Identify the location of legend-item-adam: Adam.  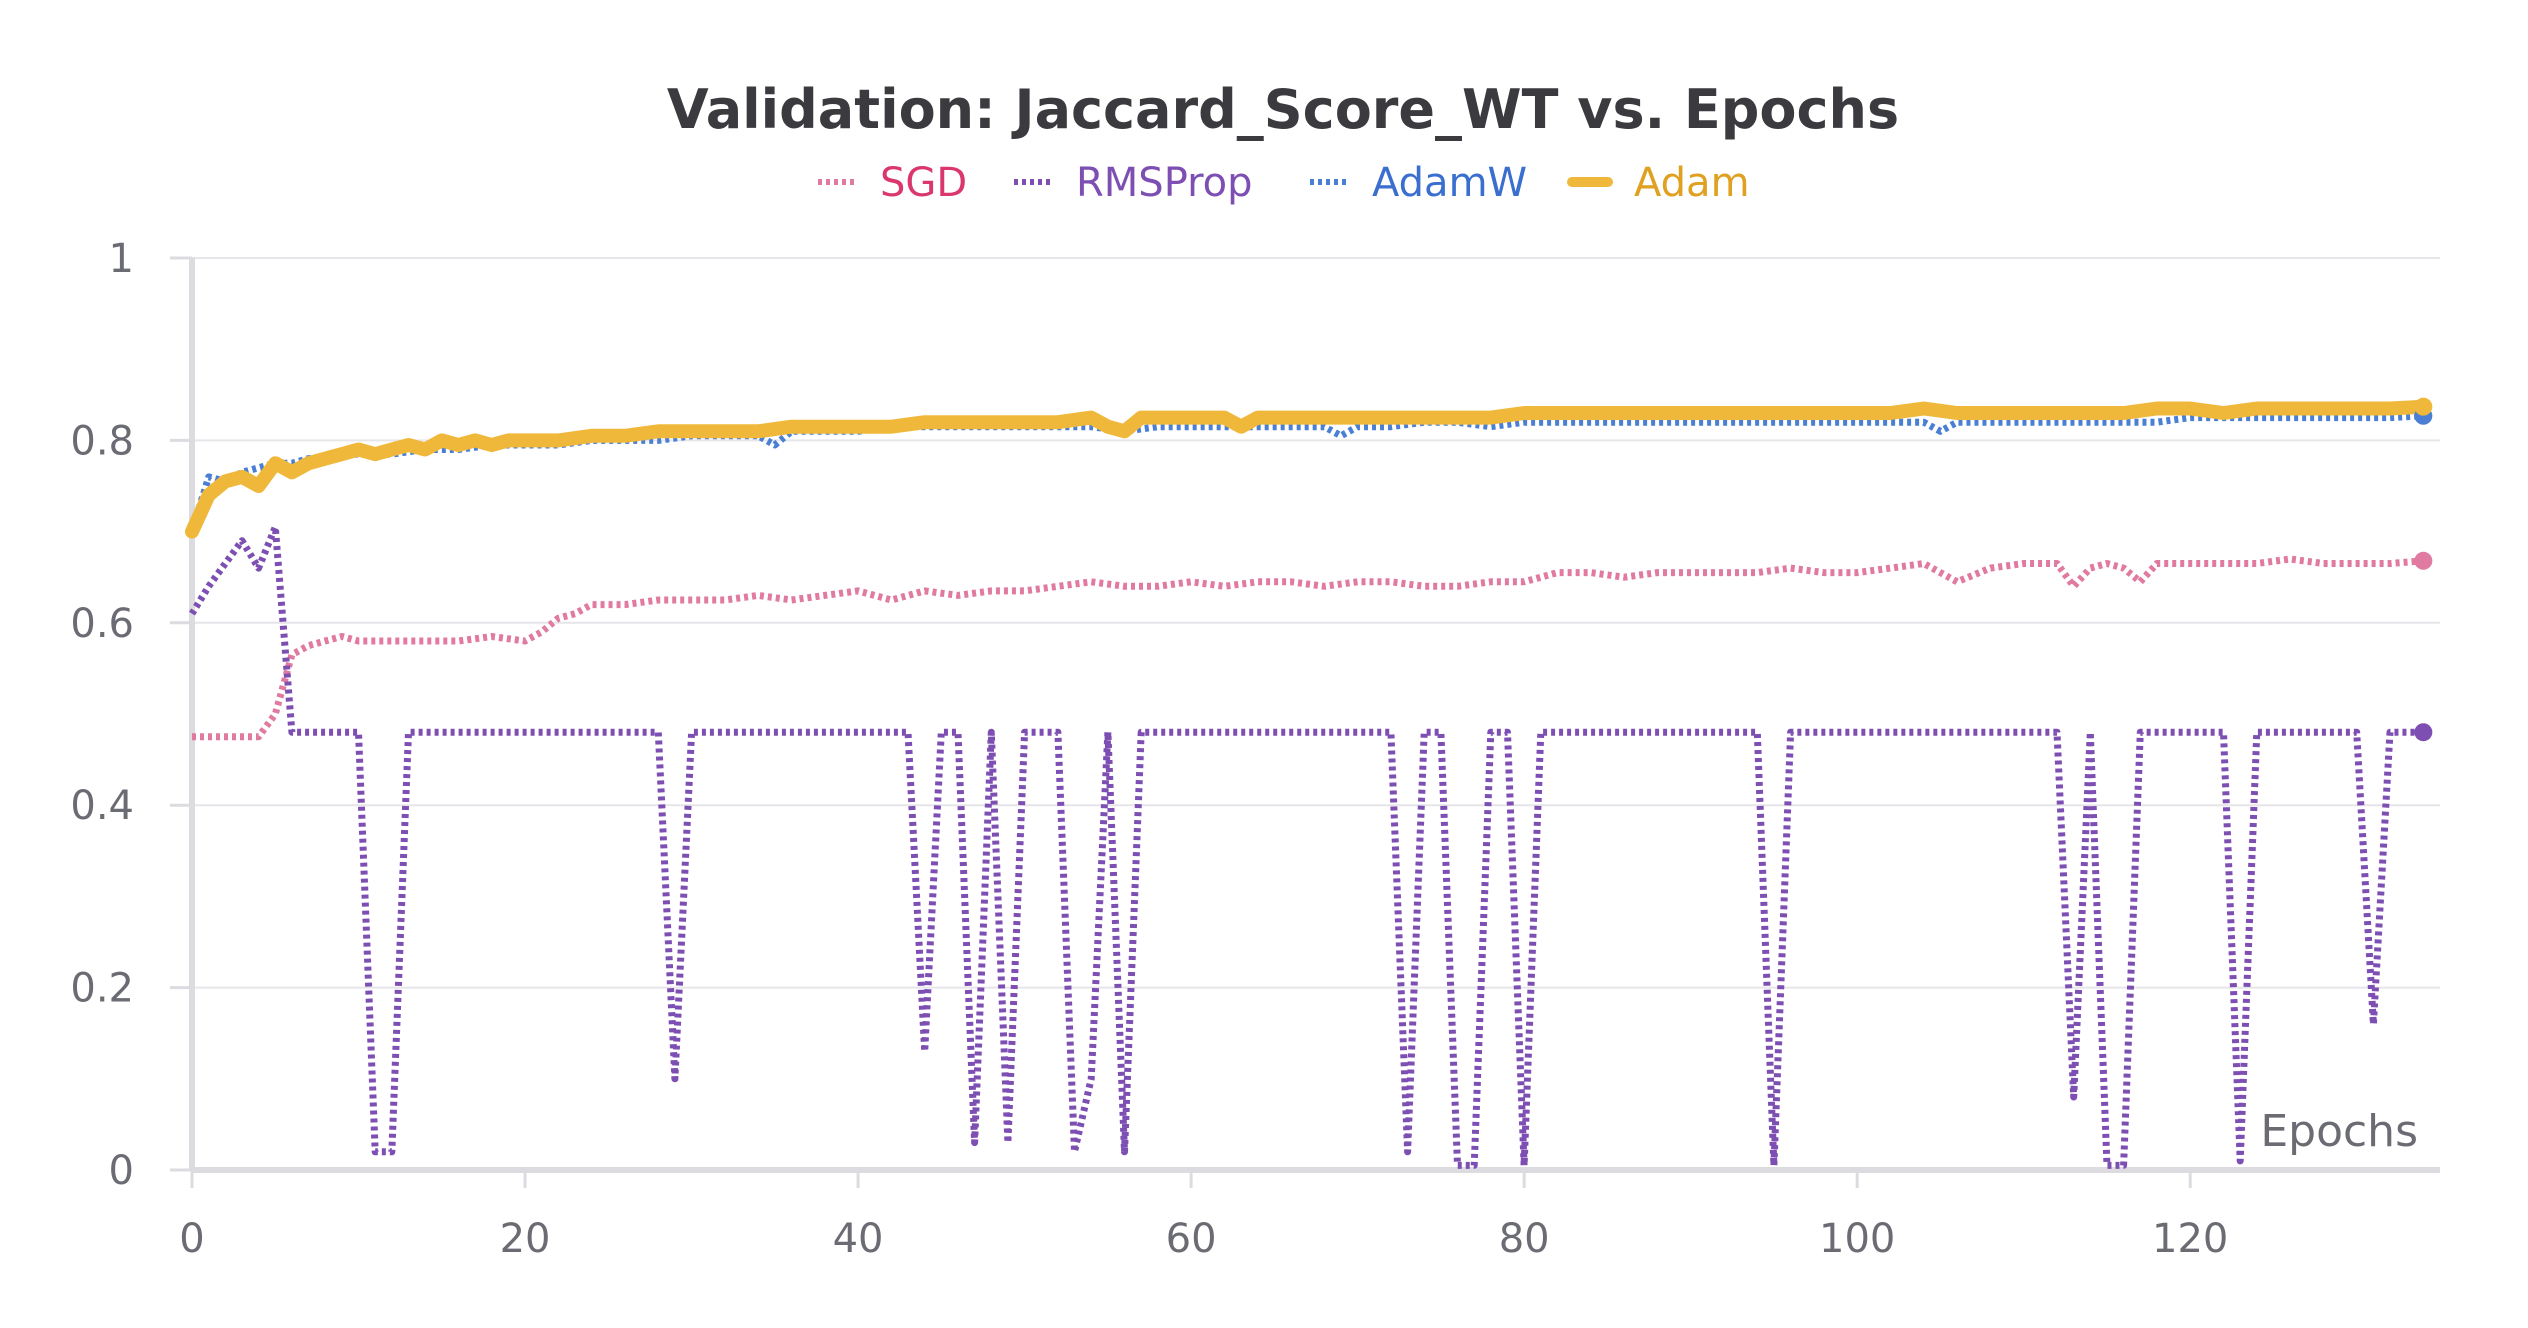
(1658, 183).